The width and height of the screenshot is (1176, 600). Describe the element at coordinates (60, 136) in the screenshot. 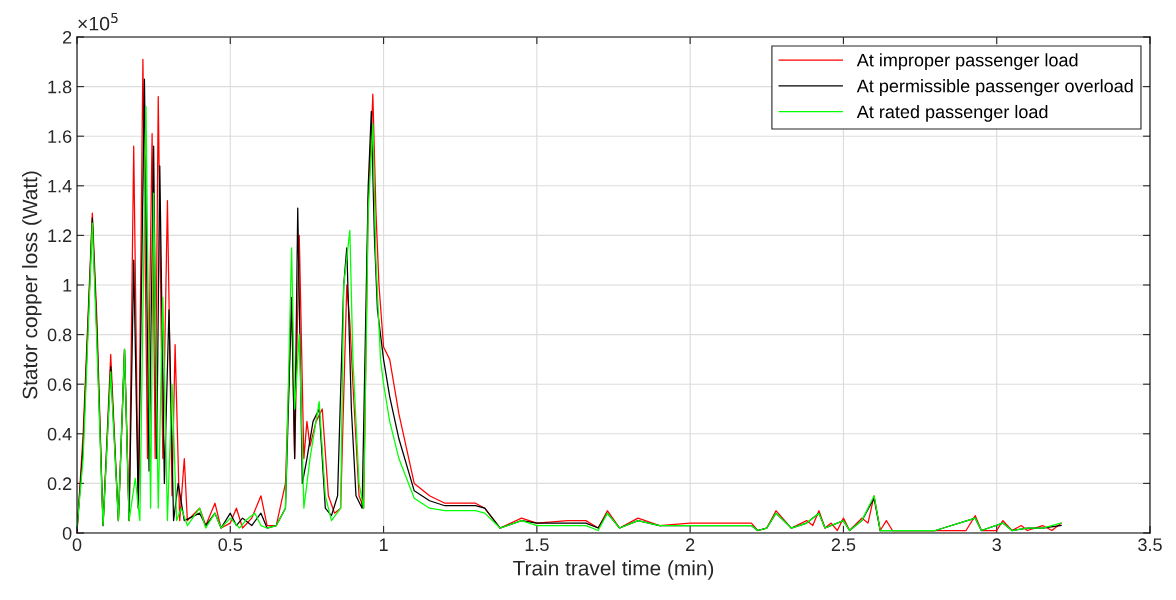

I see `y-tick-label: 1.6` at that location.